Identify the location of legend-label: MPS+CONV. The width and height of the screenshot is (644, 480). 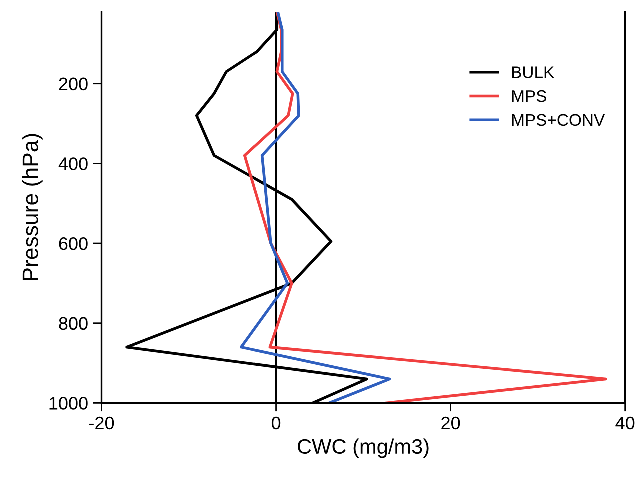
(559, 120).